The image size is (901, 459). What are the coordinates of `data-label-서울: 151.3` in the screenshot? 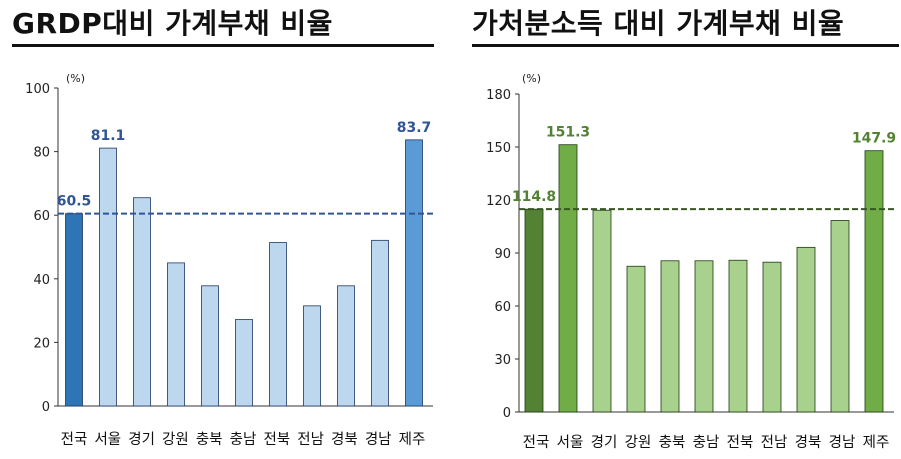 It's located at (568, 133).